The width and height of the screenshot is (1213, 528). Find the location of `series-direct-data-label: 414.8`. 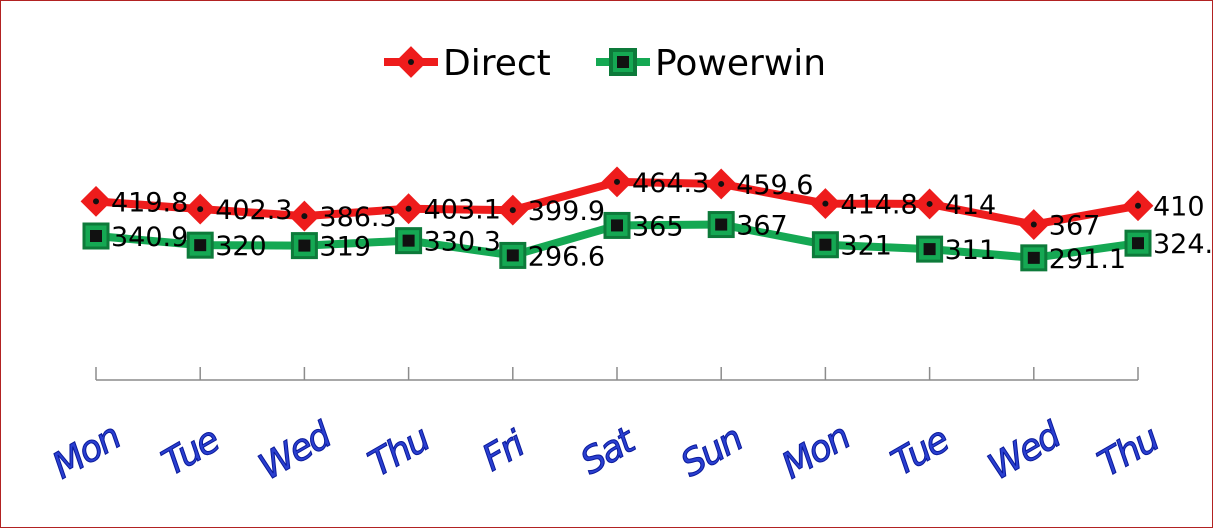

series-direct-data-label: 414.8 is located at coordinates (878, 205).